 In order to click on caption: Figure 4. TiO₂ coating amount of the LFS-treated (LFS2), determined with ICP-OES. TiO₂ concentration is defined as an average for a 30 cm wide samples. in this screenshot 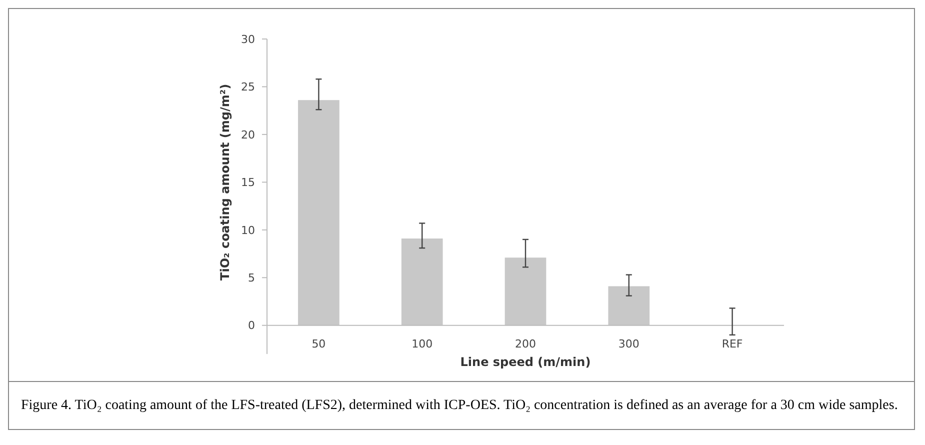, I will do `click(460, 406)`.